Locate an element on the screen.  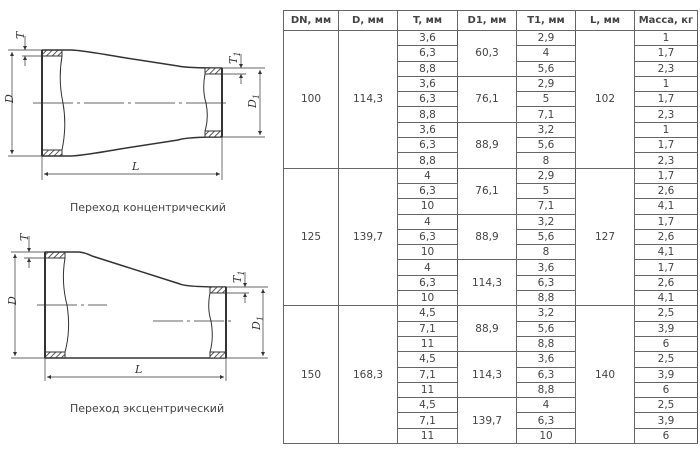
dn-cell: 150 is located at coordinates (311, 375).